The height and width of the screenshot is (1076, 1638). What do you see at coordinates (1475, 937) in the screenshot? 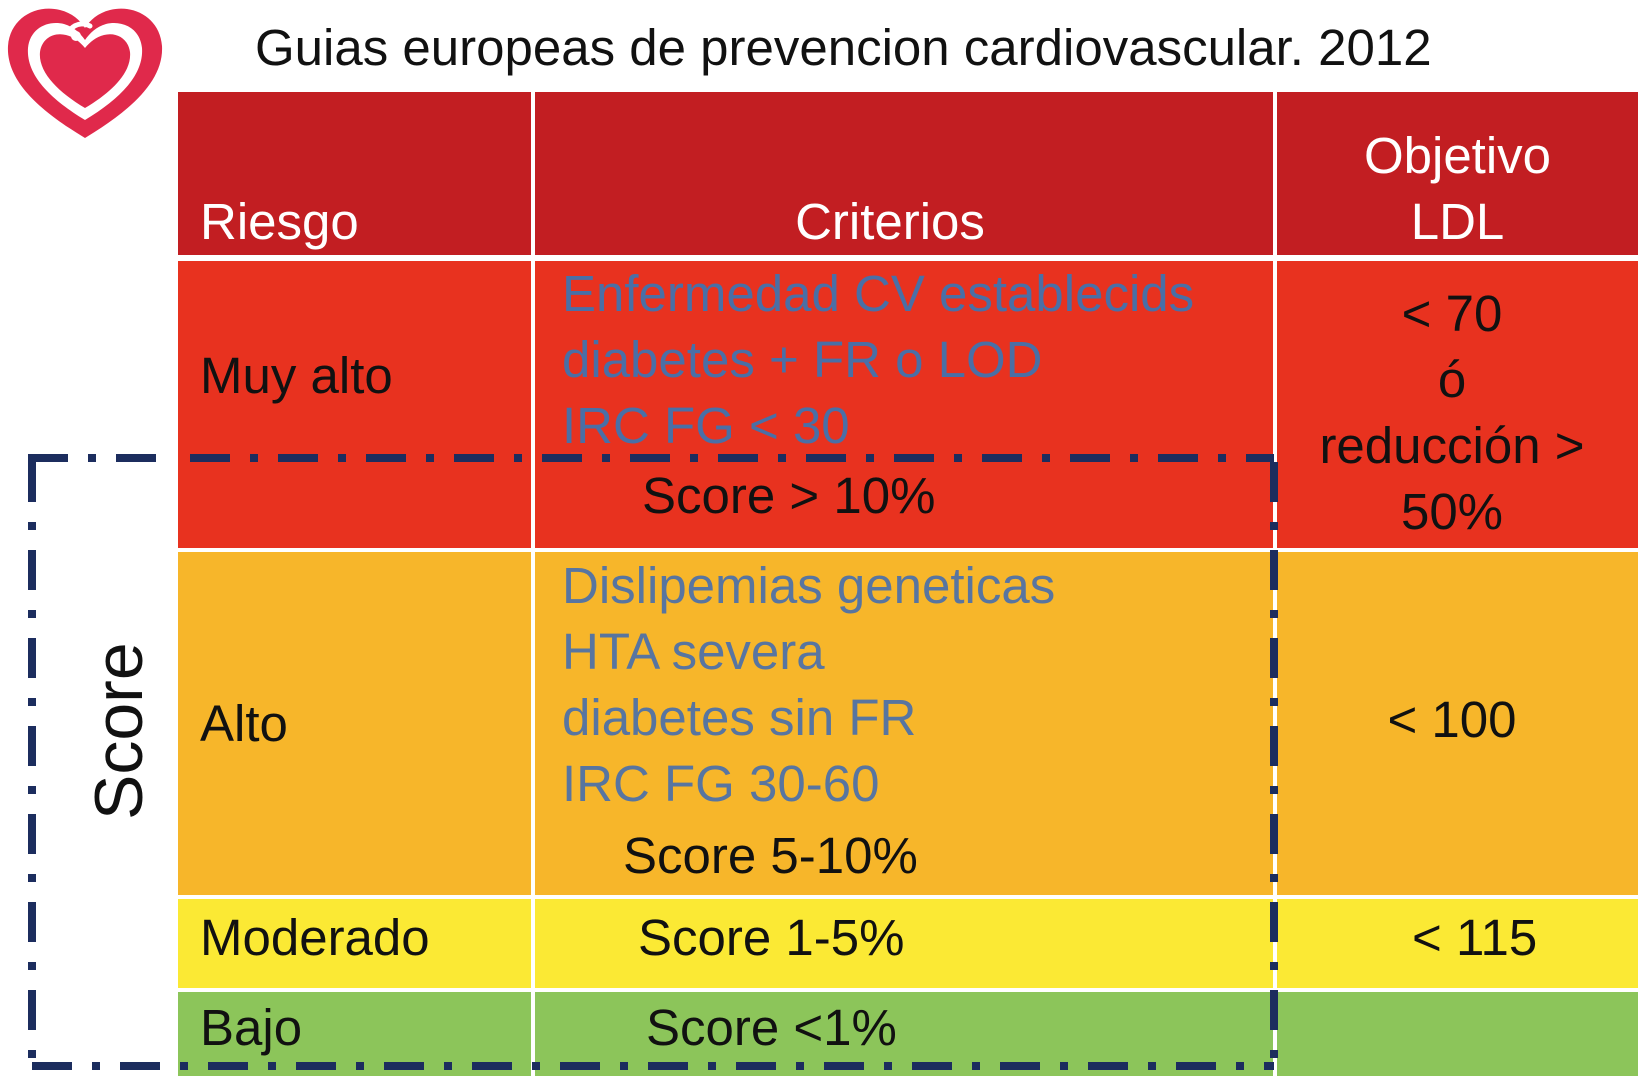
I see `row-moderado-objetivo: < 115` at bounding box center [1475, 937].